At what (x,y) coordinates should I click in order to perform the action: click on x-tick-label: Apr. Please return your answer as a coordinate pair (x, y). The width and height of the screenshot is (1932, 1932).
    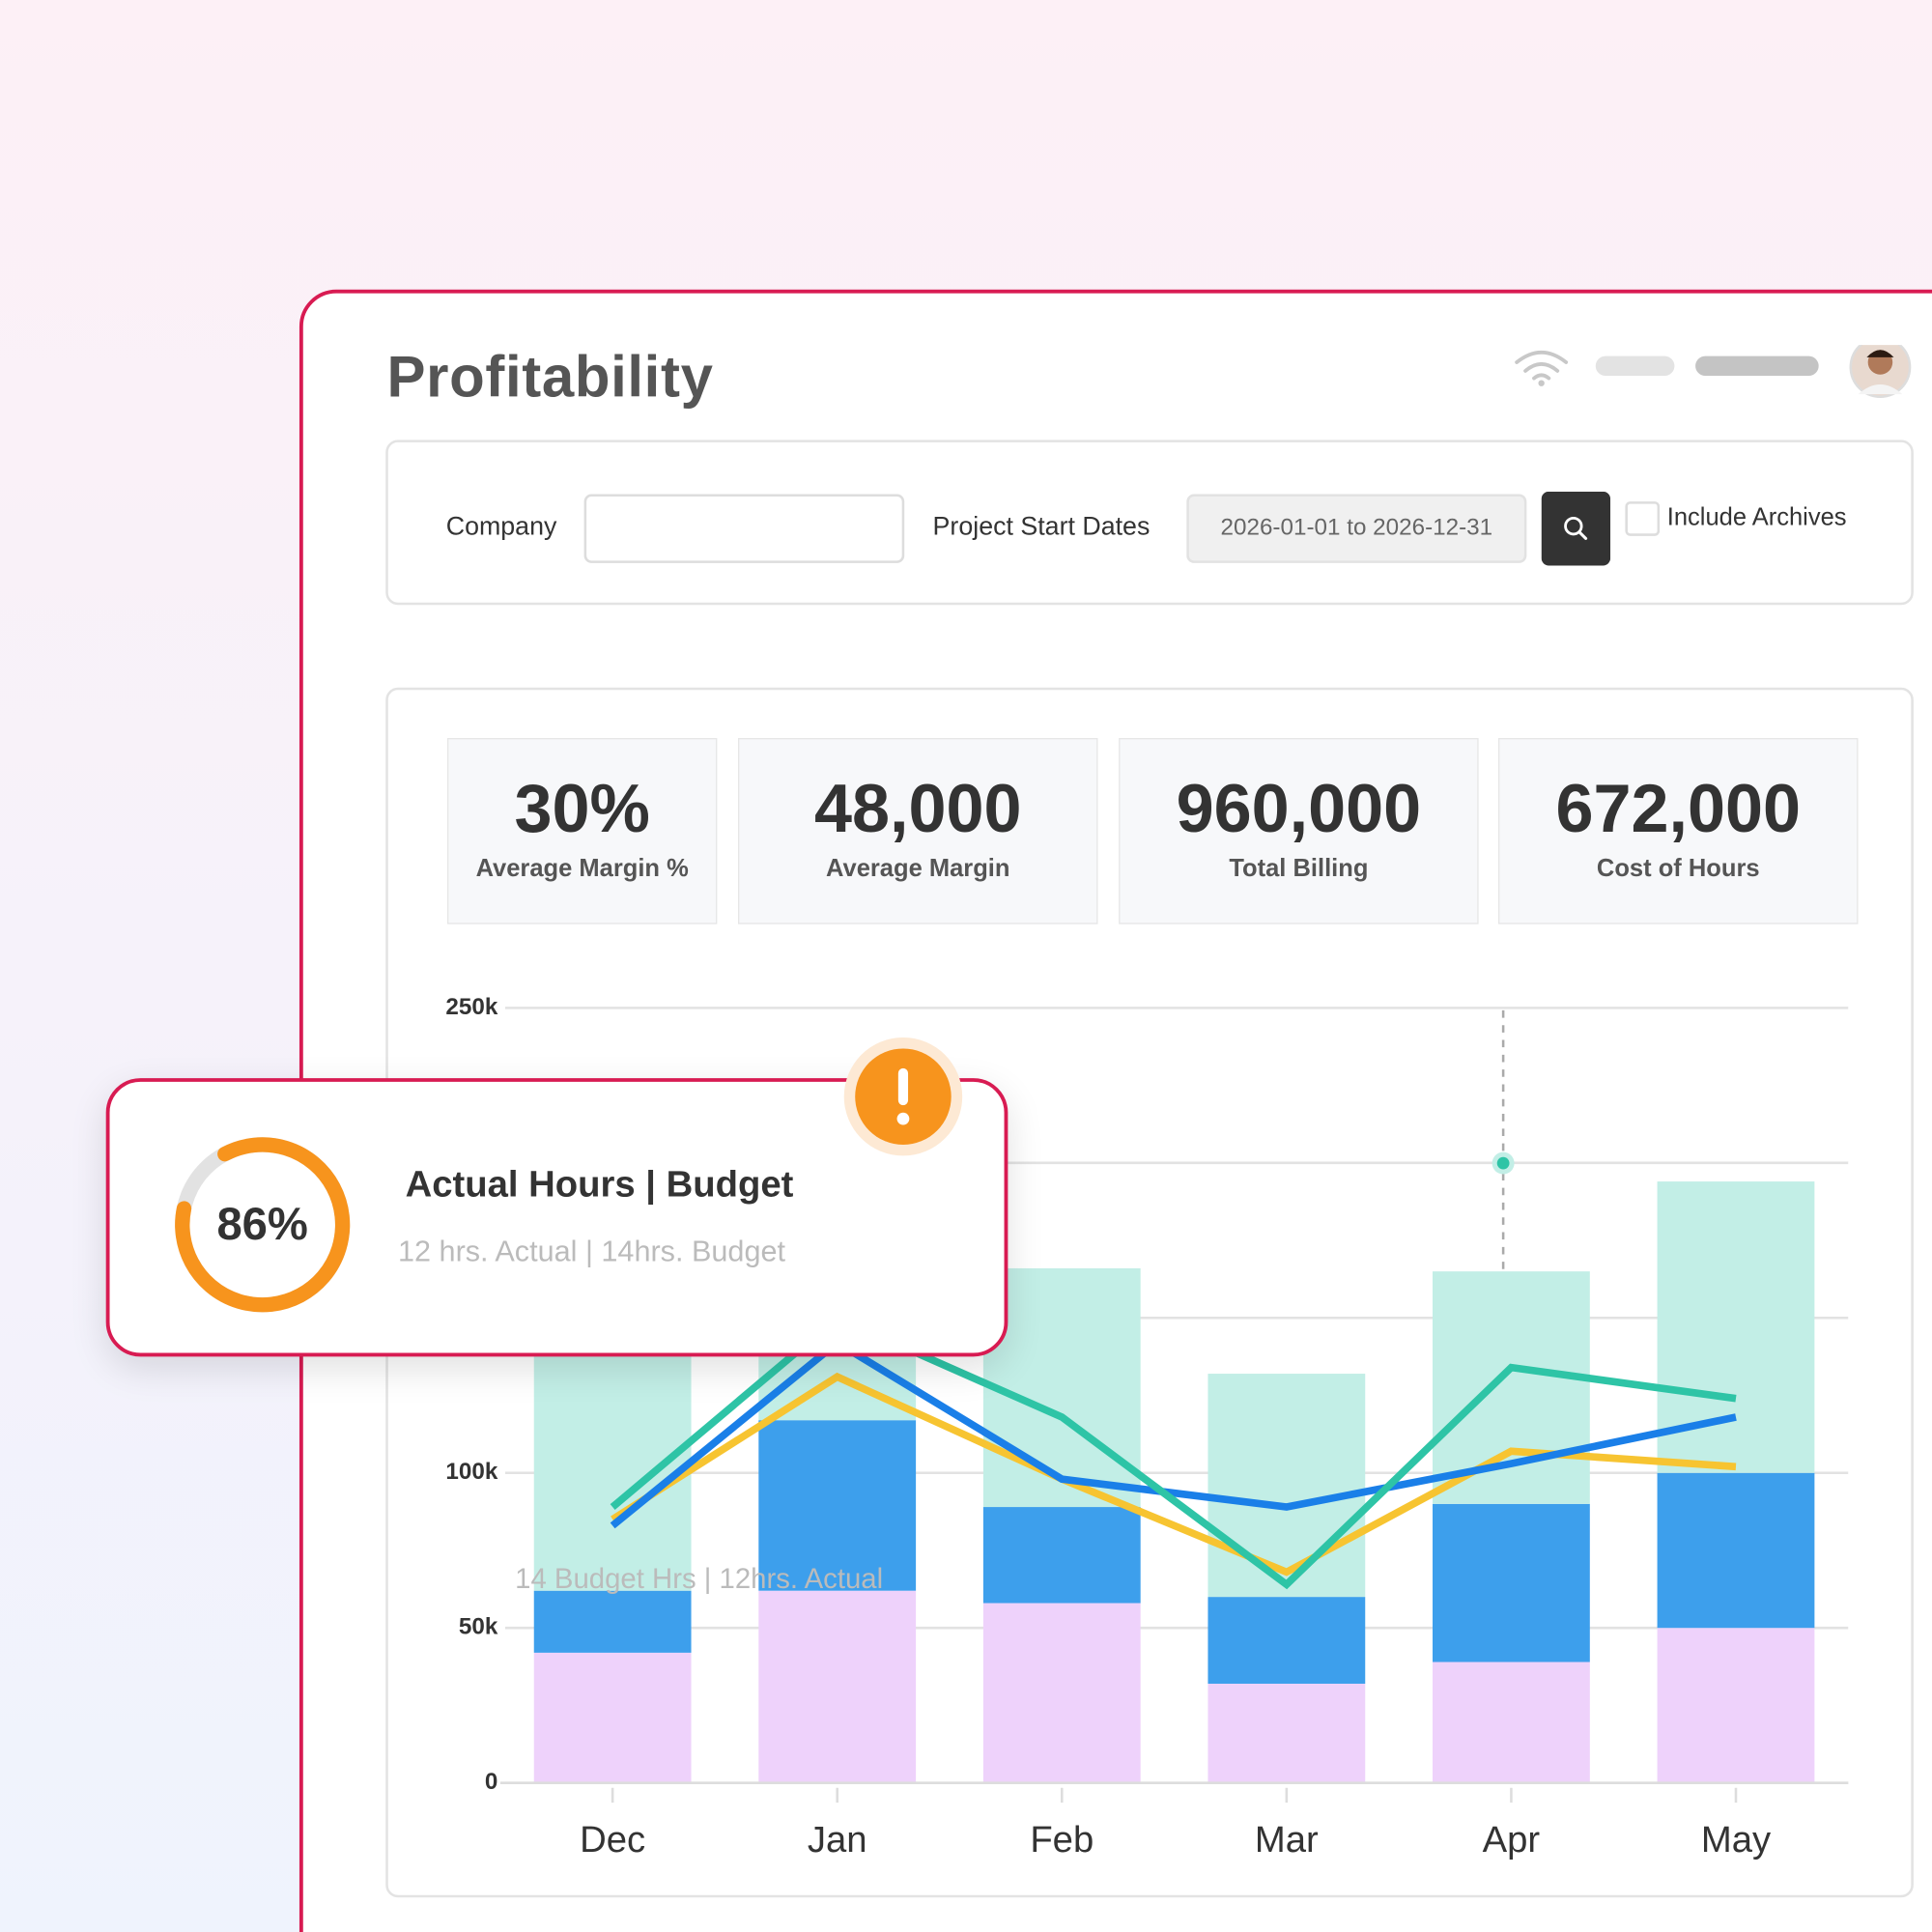
    Looking at the image, I should click on (1512, 1840).